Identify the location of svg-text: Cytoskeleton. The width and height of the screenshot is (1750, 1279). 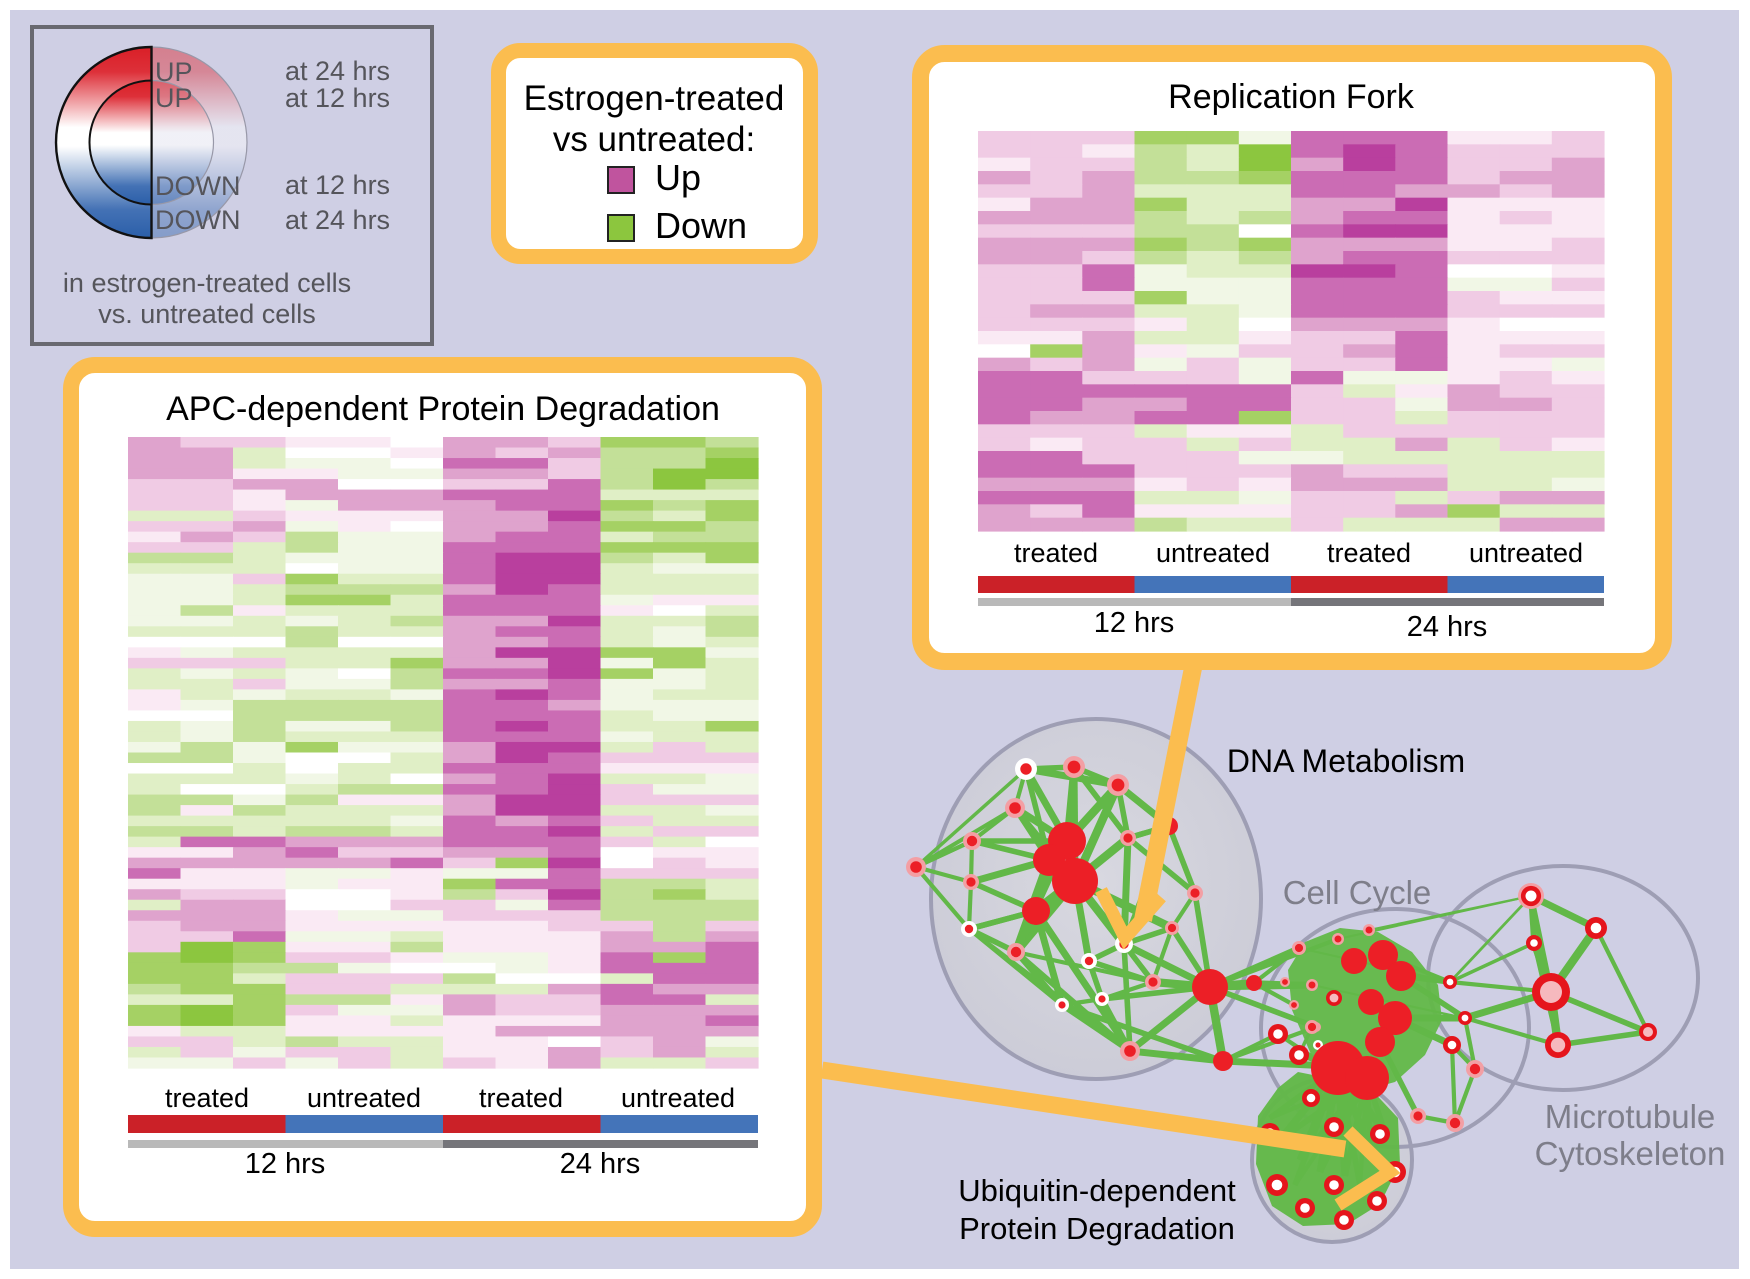
(1630, 1153).